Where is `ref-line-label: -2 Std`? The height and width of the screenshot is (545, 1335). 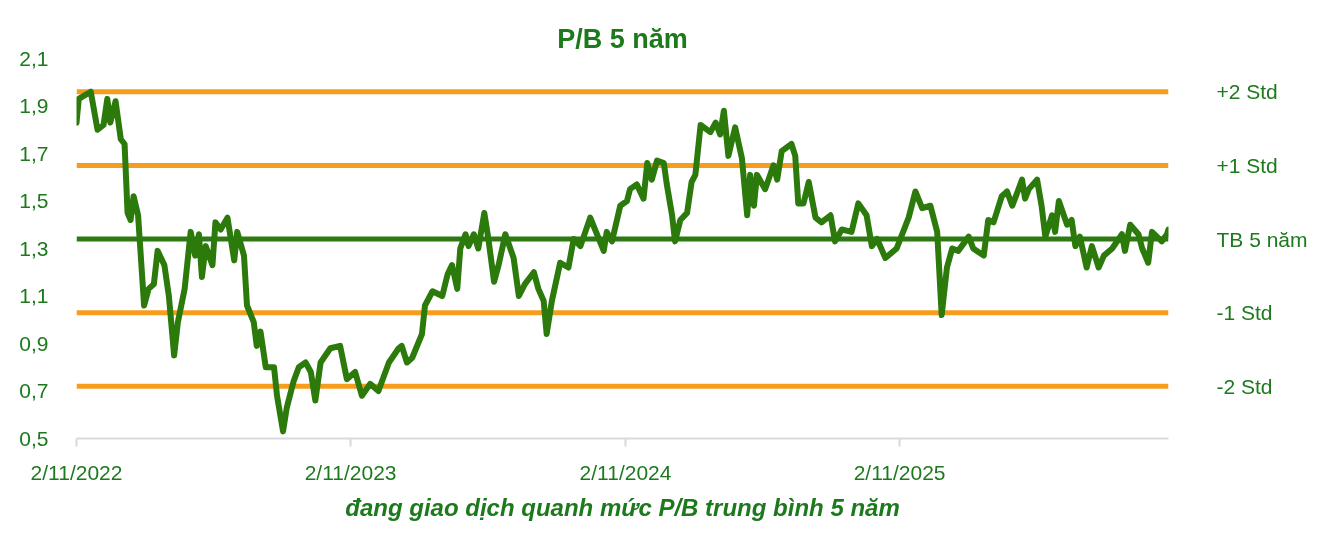 ref-line-label: -2 Std is located at coordinates (1244, 386).